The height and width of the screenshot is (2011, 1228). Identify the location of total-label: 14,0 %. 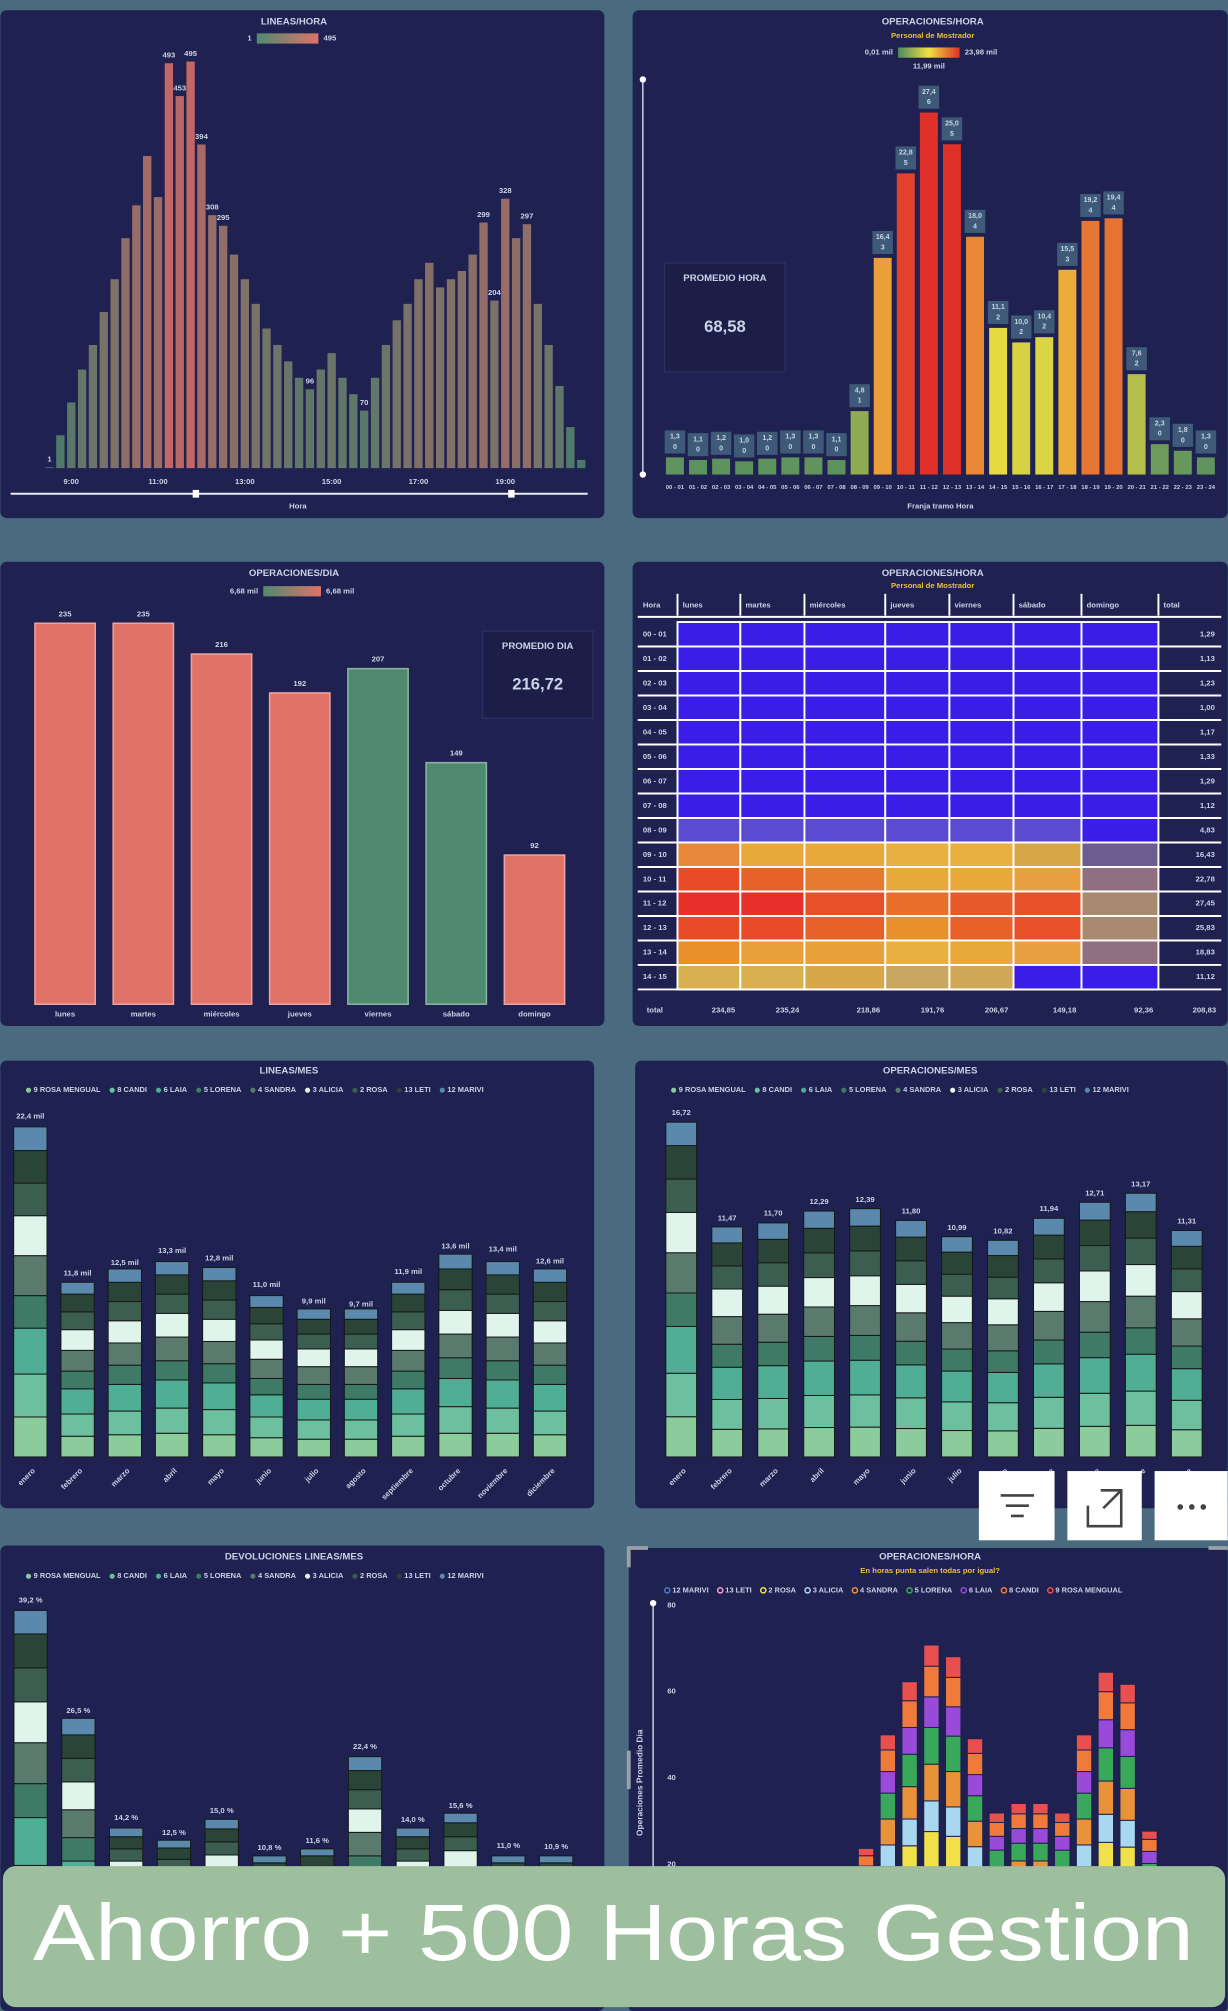
(413, 1819).